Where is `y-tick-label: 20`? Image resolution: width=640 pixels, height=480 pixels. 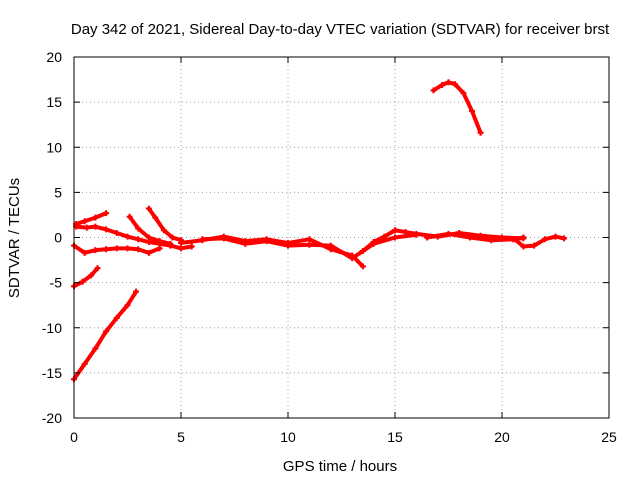
y-tick-label: 20 is located at coordinates (54, 57).